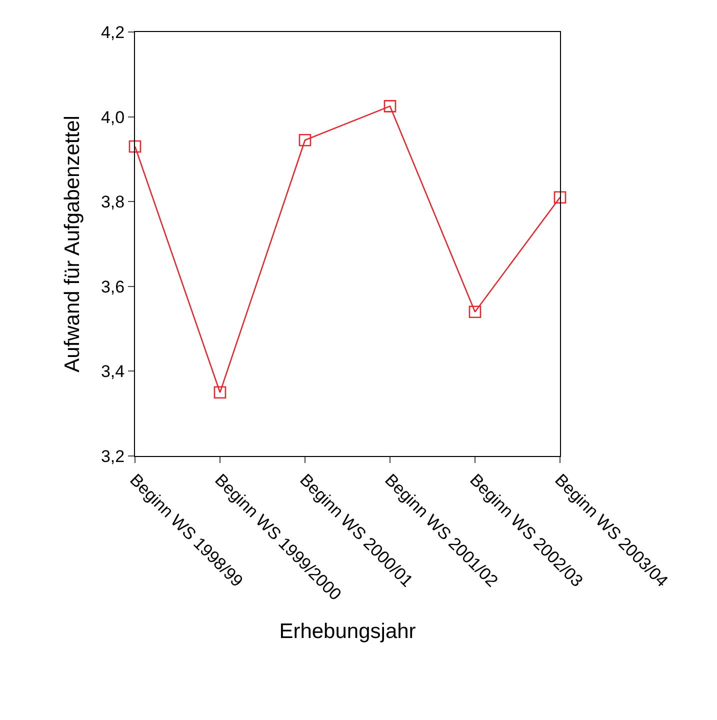 This screenshot has height=720, width=717. What do you see at coordinates (347, 632) in the screenshot?
I see `x-axis-title: Erhebungsjahr` at bounding box center [347, 632].